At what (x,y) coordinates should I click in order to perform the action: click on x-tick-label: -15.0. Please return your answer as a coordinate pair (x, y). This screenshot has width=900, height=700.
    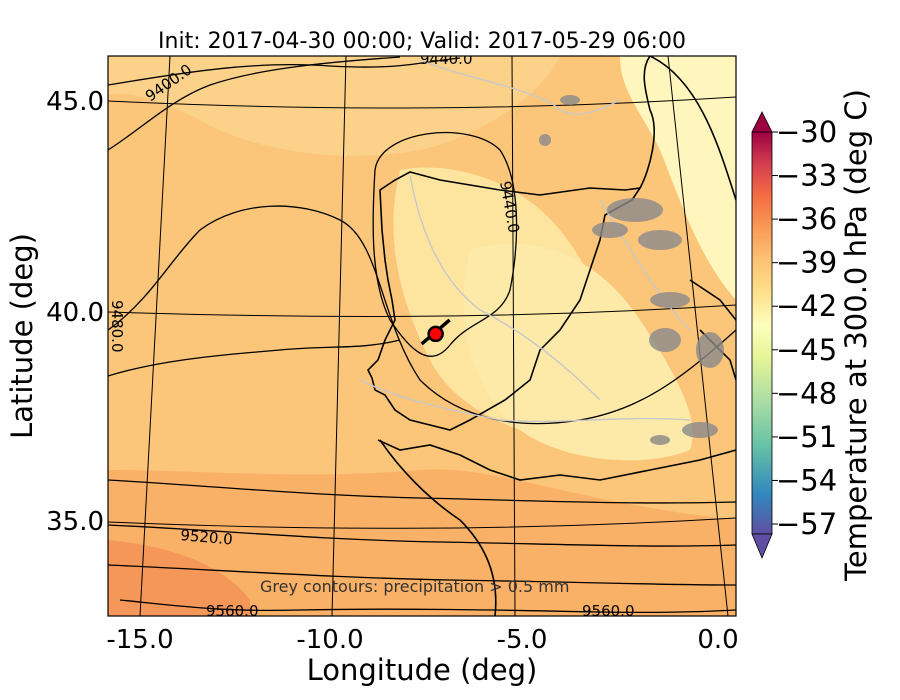
    Looking at the image, I should click on (139, 640).